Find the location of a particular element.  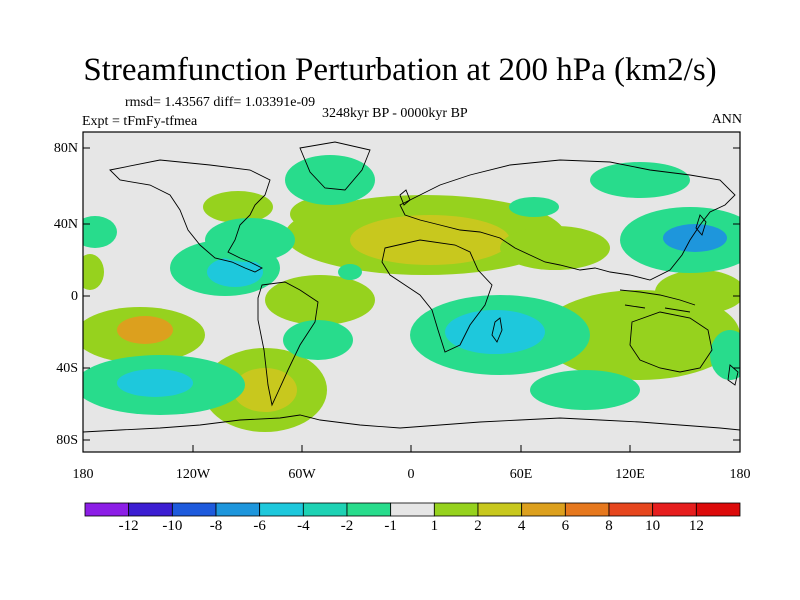

british-isles-coast is located at coordinates (405, 197).